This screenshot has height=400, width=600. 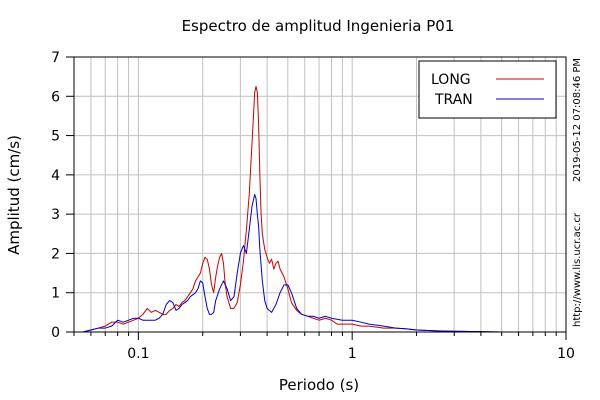 I want to click on x-axis-label: Periodo (s), so click(x=319, y=385).